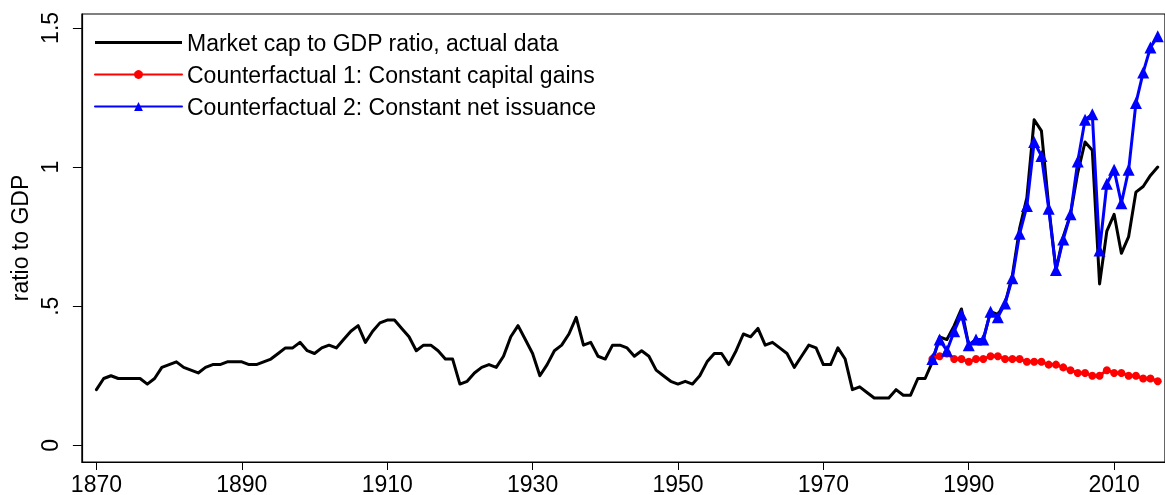 The width and height of the screenshot is (1165, 495). What do you see at coordinates (823, 482) in the screenshot?
I see `x-tick-label: 1970` at bounding box center [823, 482].